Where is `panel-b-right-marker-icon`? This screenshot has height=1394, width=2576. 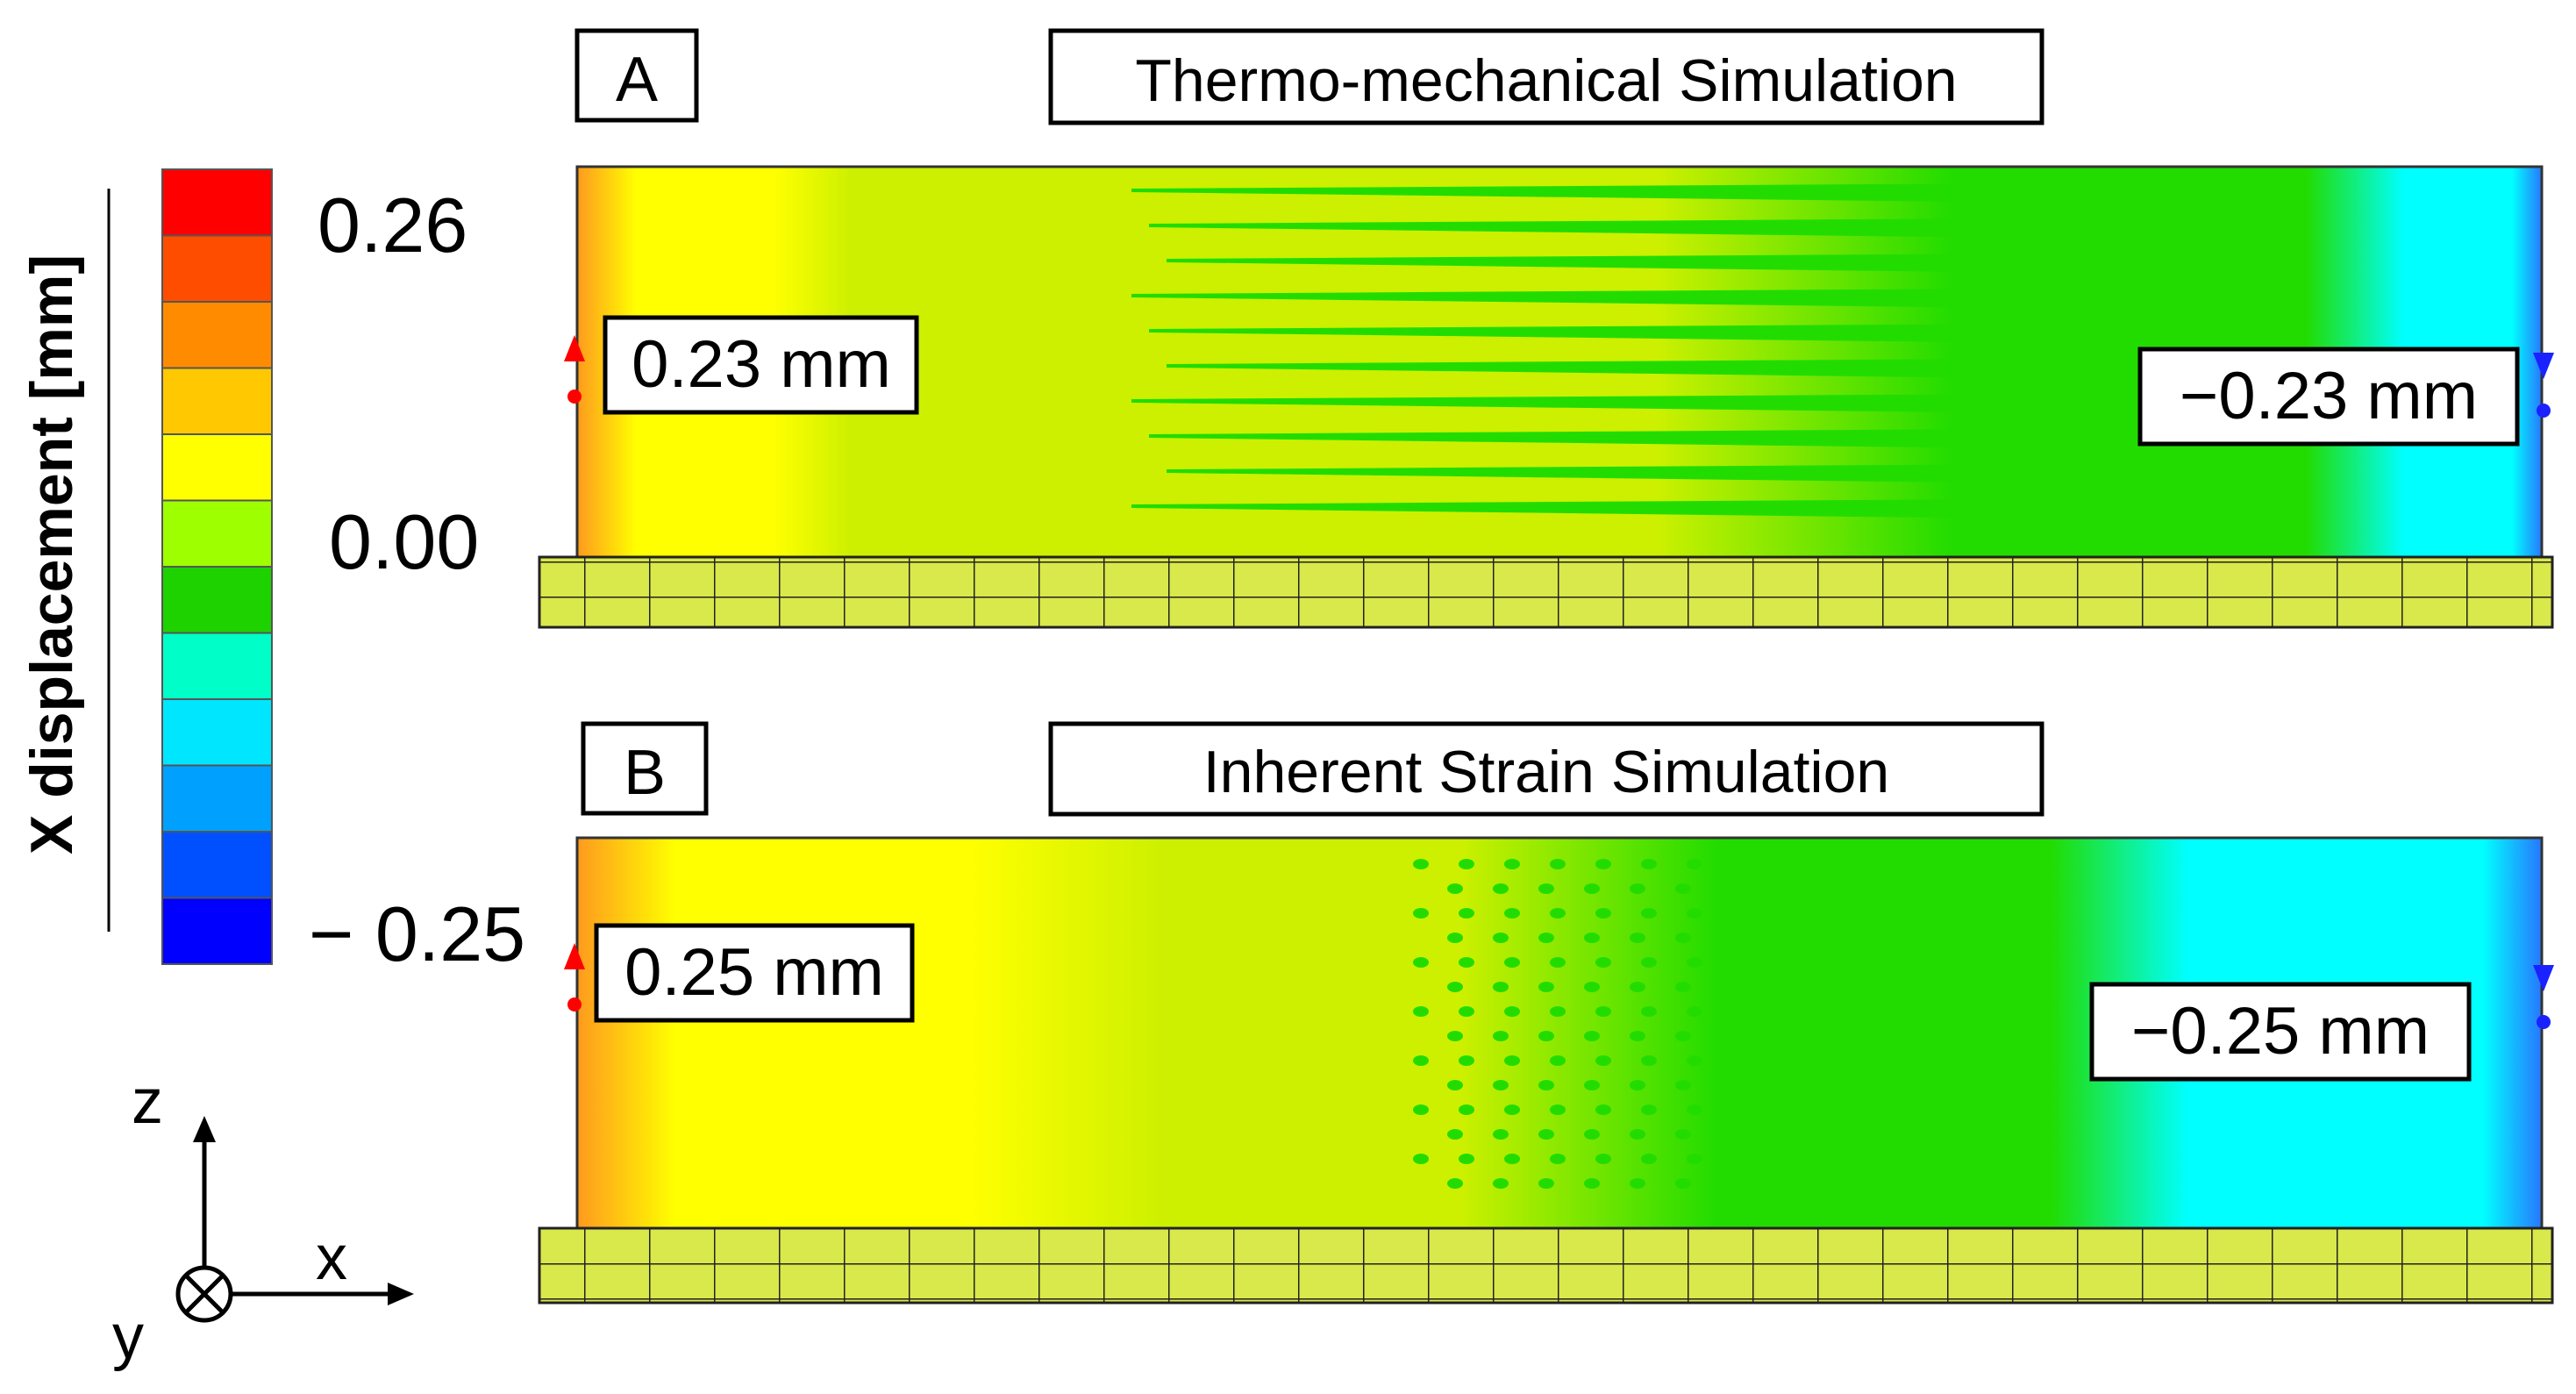
panel-b-right-marker-icon is located at coordinates (2544, 978).